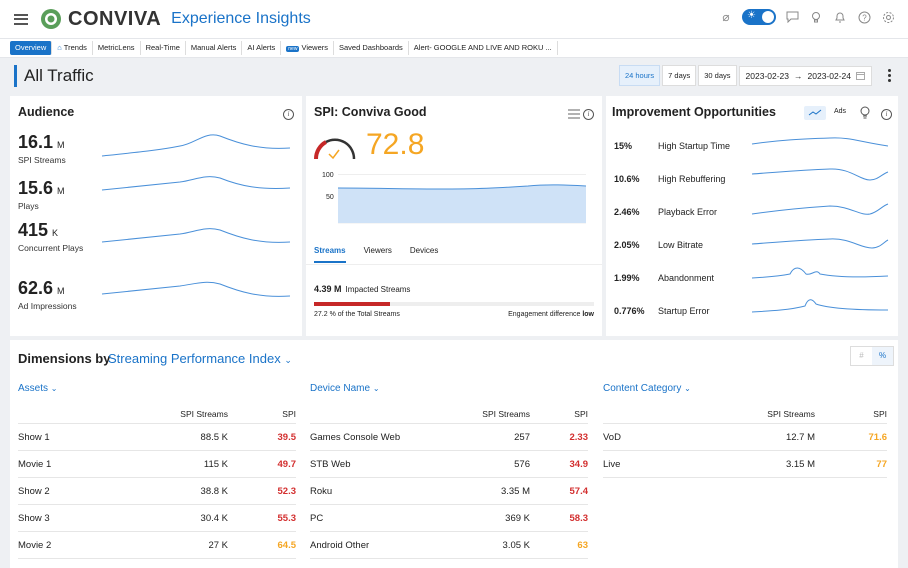  I want to click on spi-value: 72.8, so click(395, 144).